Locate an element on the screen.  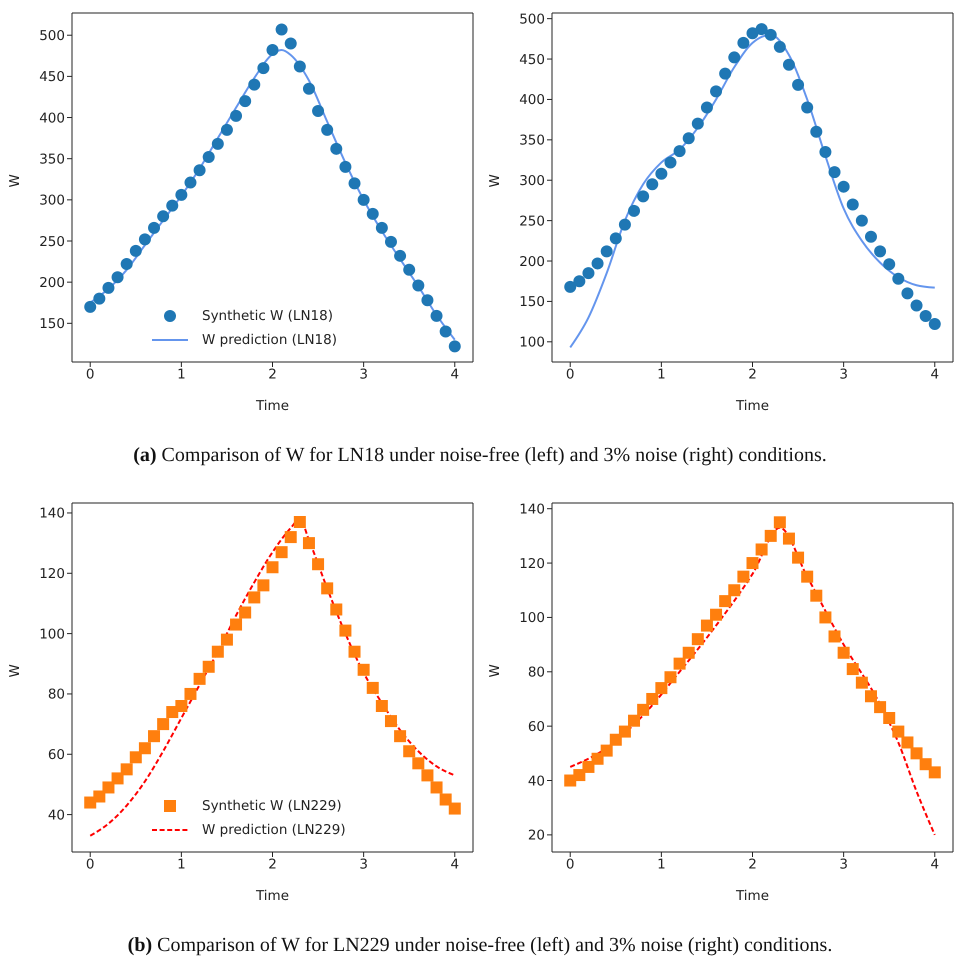
y-tick-label: 60 is located at coordinates (536, 726).